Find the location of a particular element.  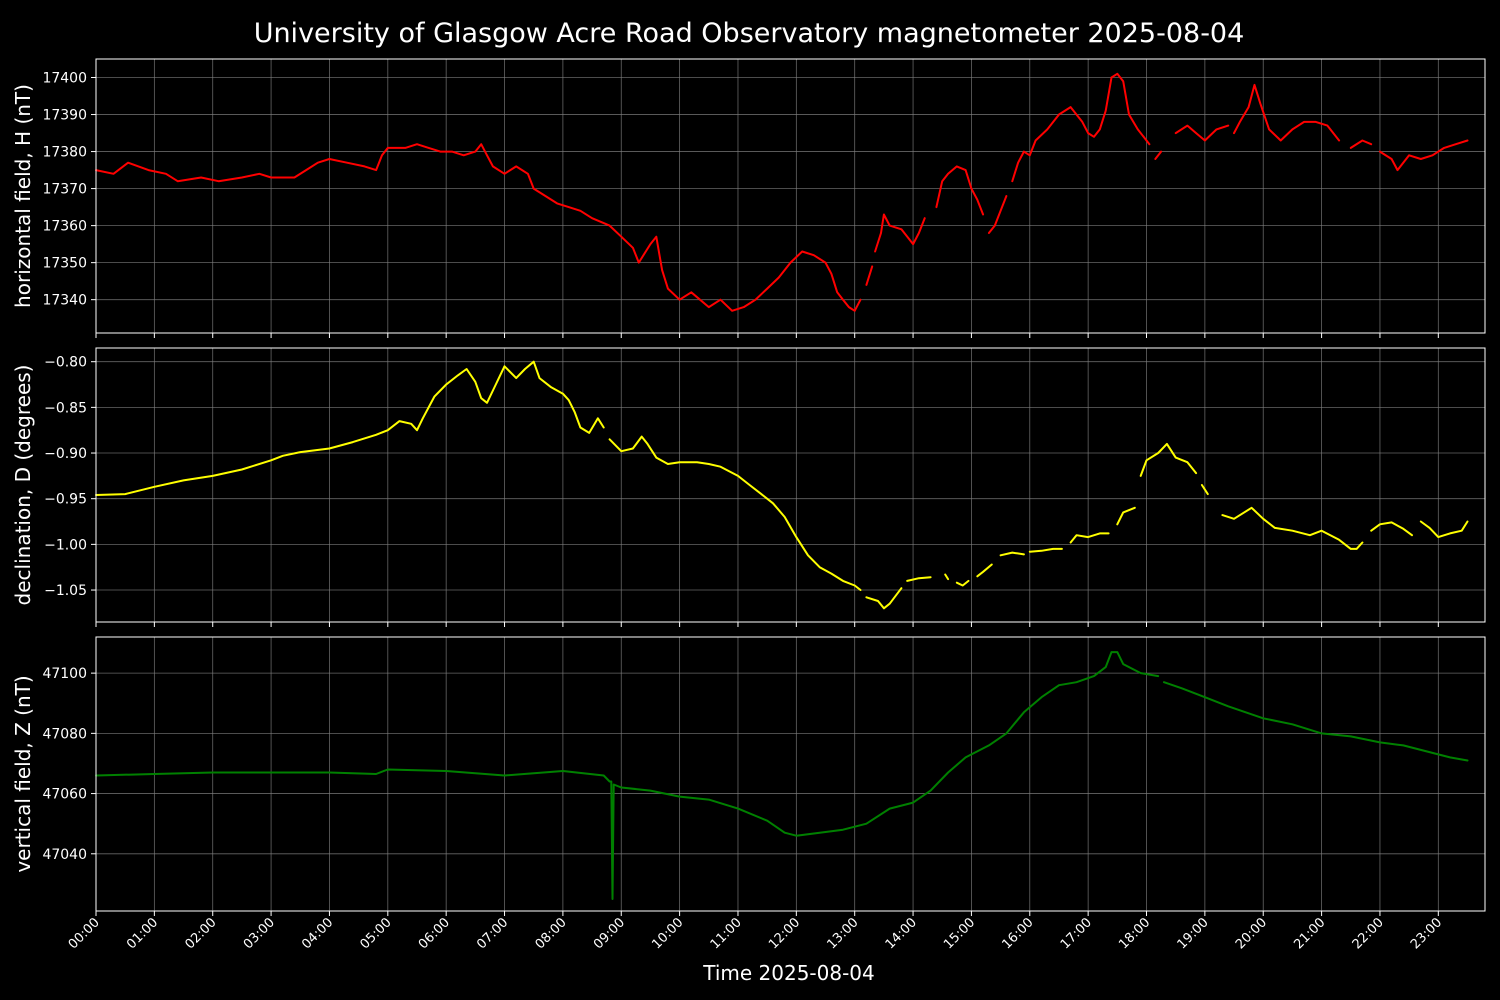

z-field-ytick-label-3: 47100 is located at coordinates (64, 674).